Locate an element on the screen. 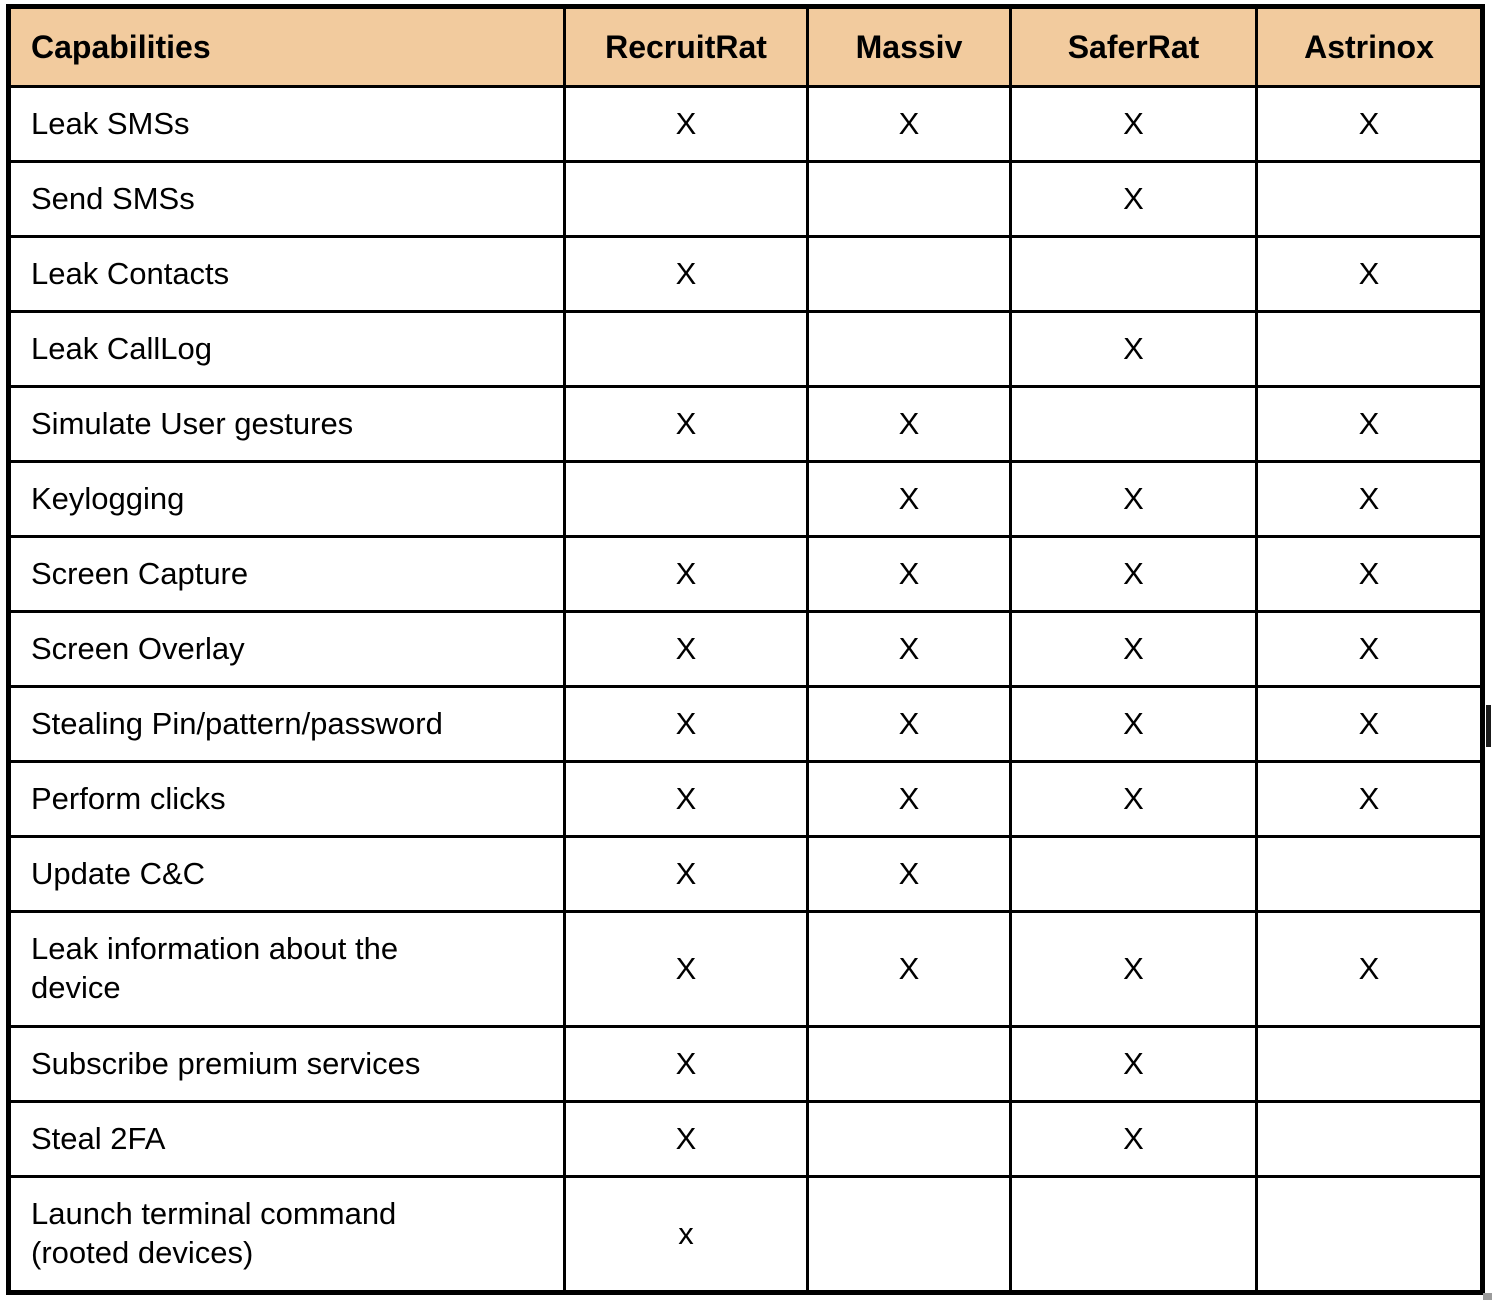 Image resolution: width=1492 pixels, height=1302 pixels. capability-label: Perform clicks is located at coordinates (286, 799).